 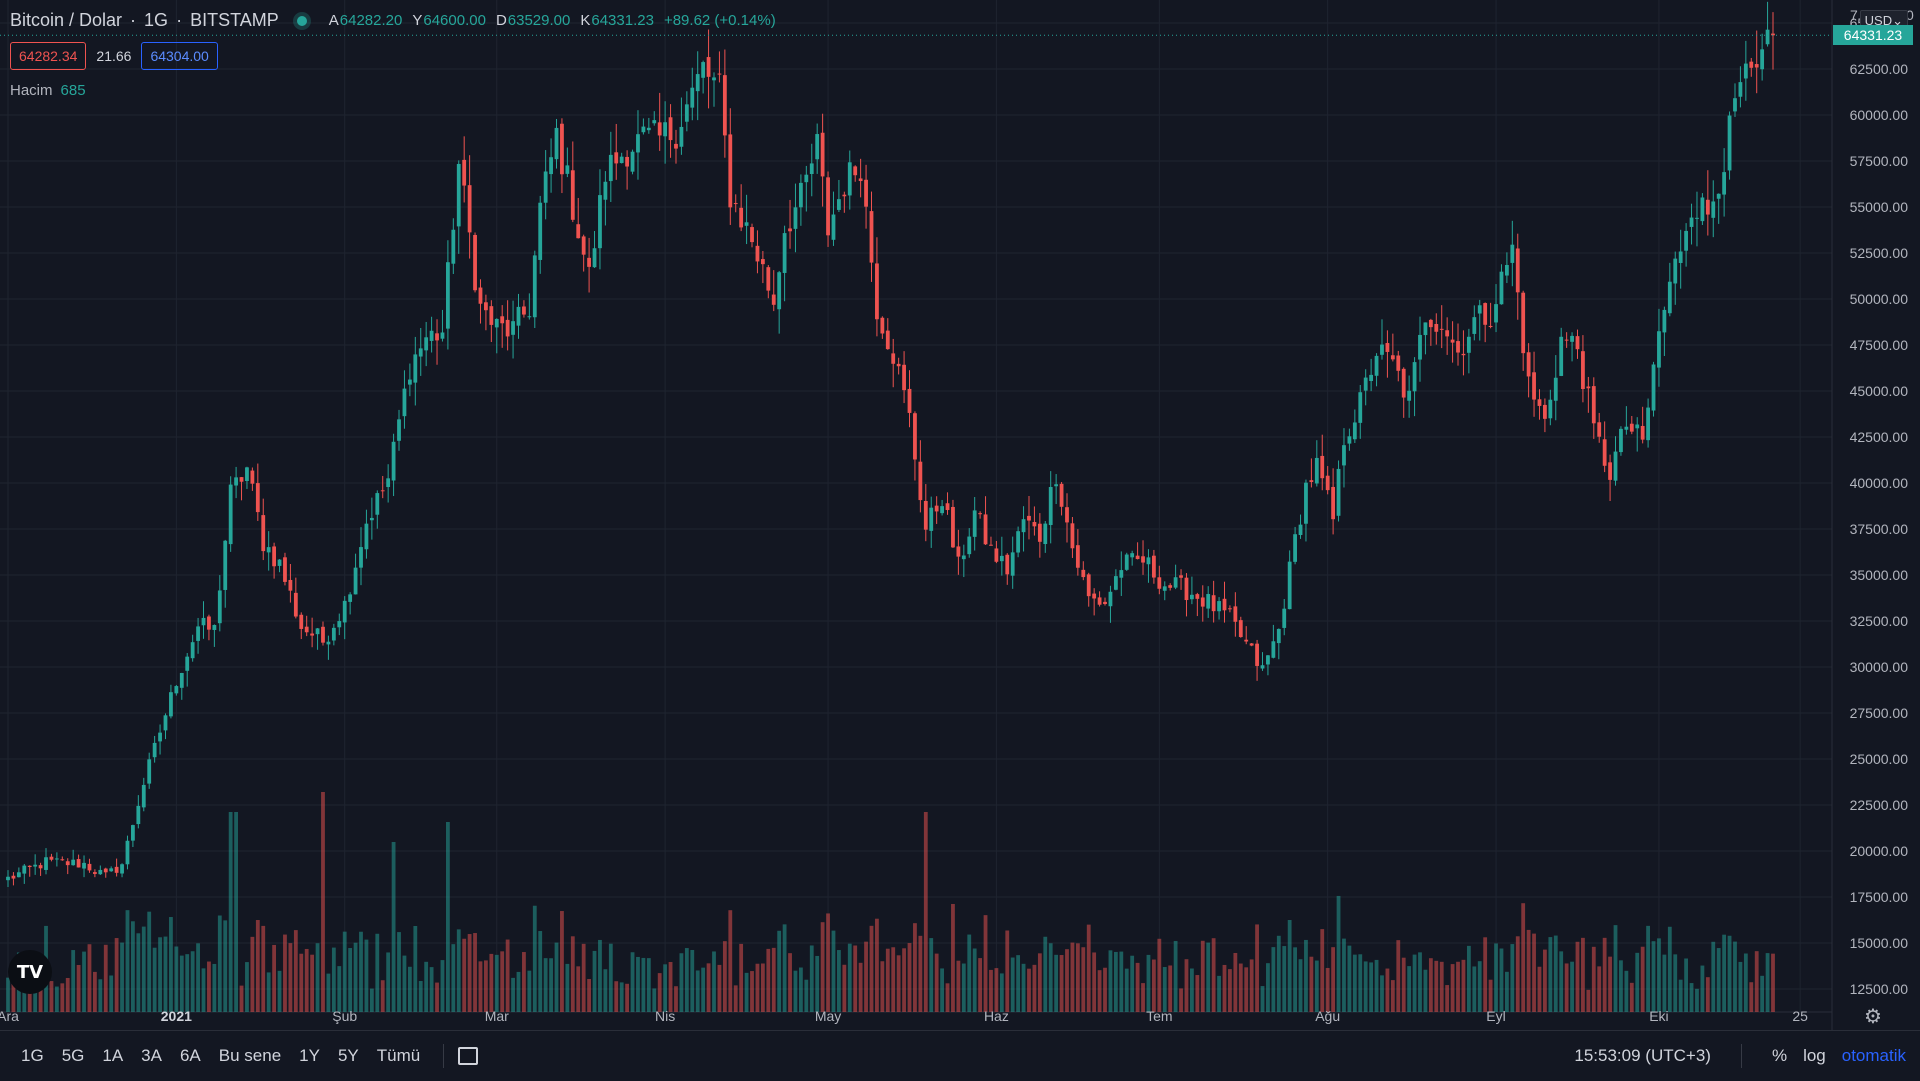 What do you see at coordinates (1879, 483) in the screenshot?
I see `y-tick-label: 40000.00` at bounding box center [1879, 483].